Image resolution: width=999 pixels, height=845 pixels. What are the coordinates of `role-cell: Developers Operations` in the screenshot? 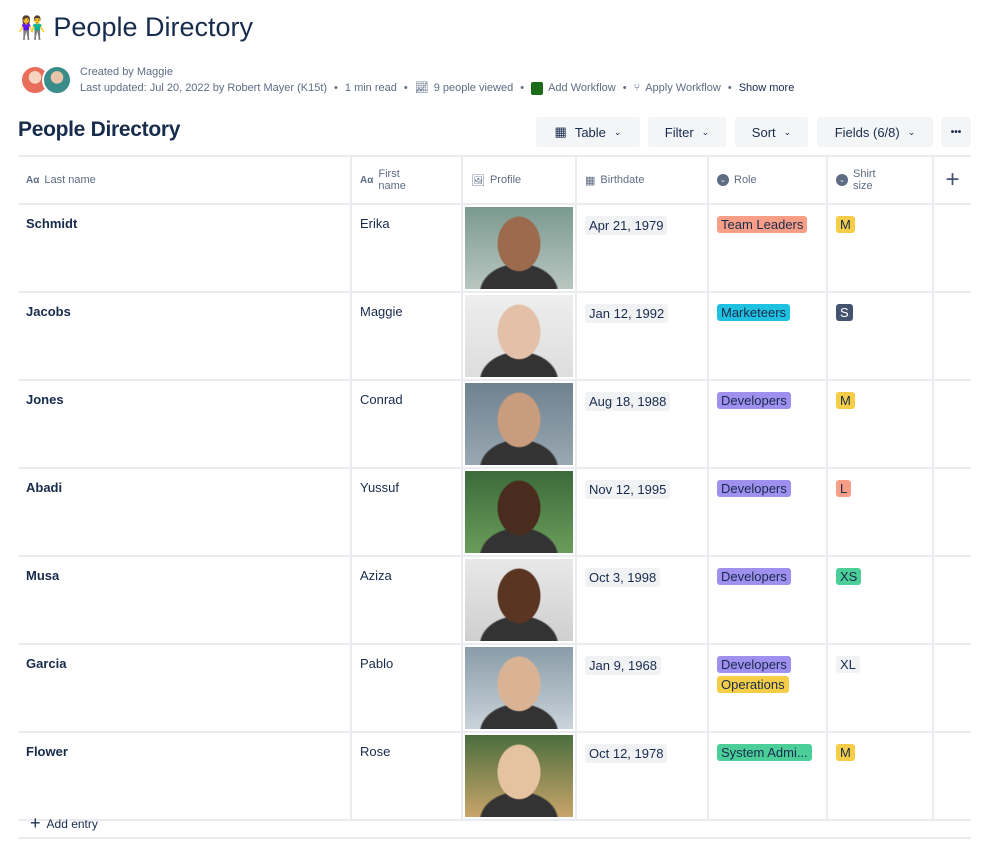 It's located at (767, 688).